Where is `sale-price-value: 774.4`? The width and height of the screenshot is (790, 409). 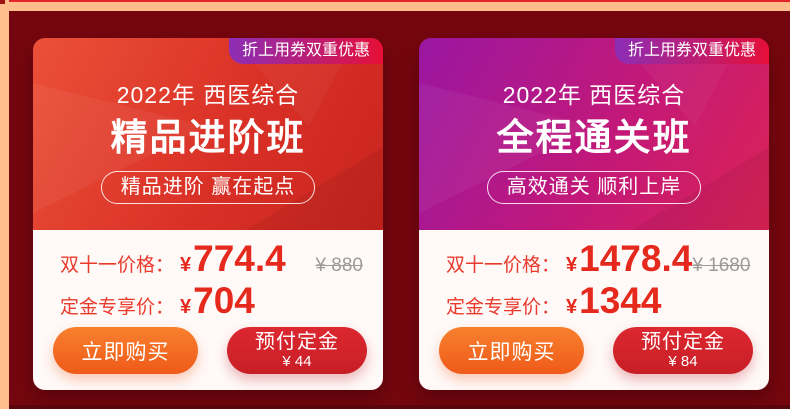 sale-price-value: 774.4 is located at coordinates (239, 258).